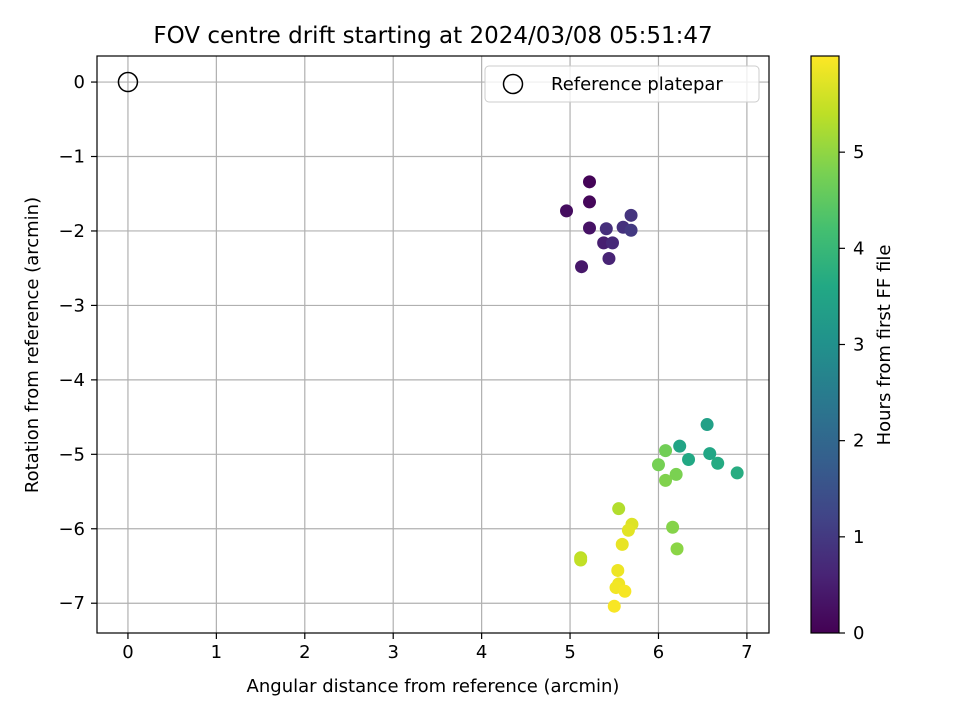 This screenshot has height=720, width=960. I want to click on x-tick-label: 7, so click(746, 652).